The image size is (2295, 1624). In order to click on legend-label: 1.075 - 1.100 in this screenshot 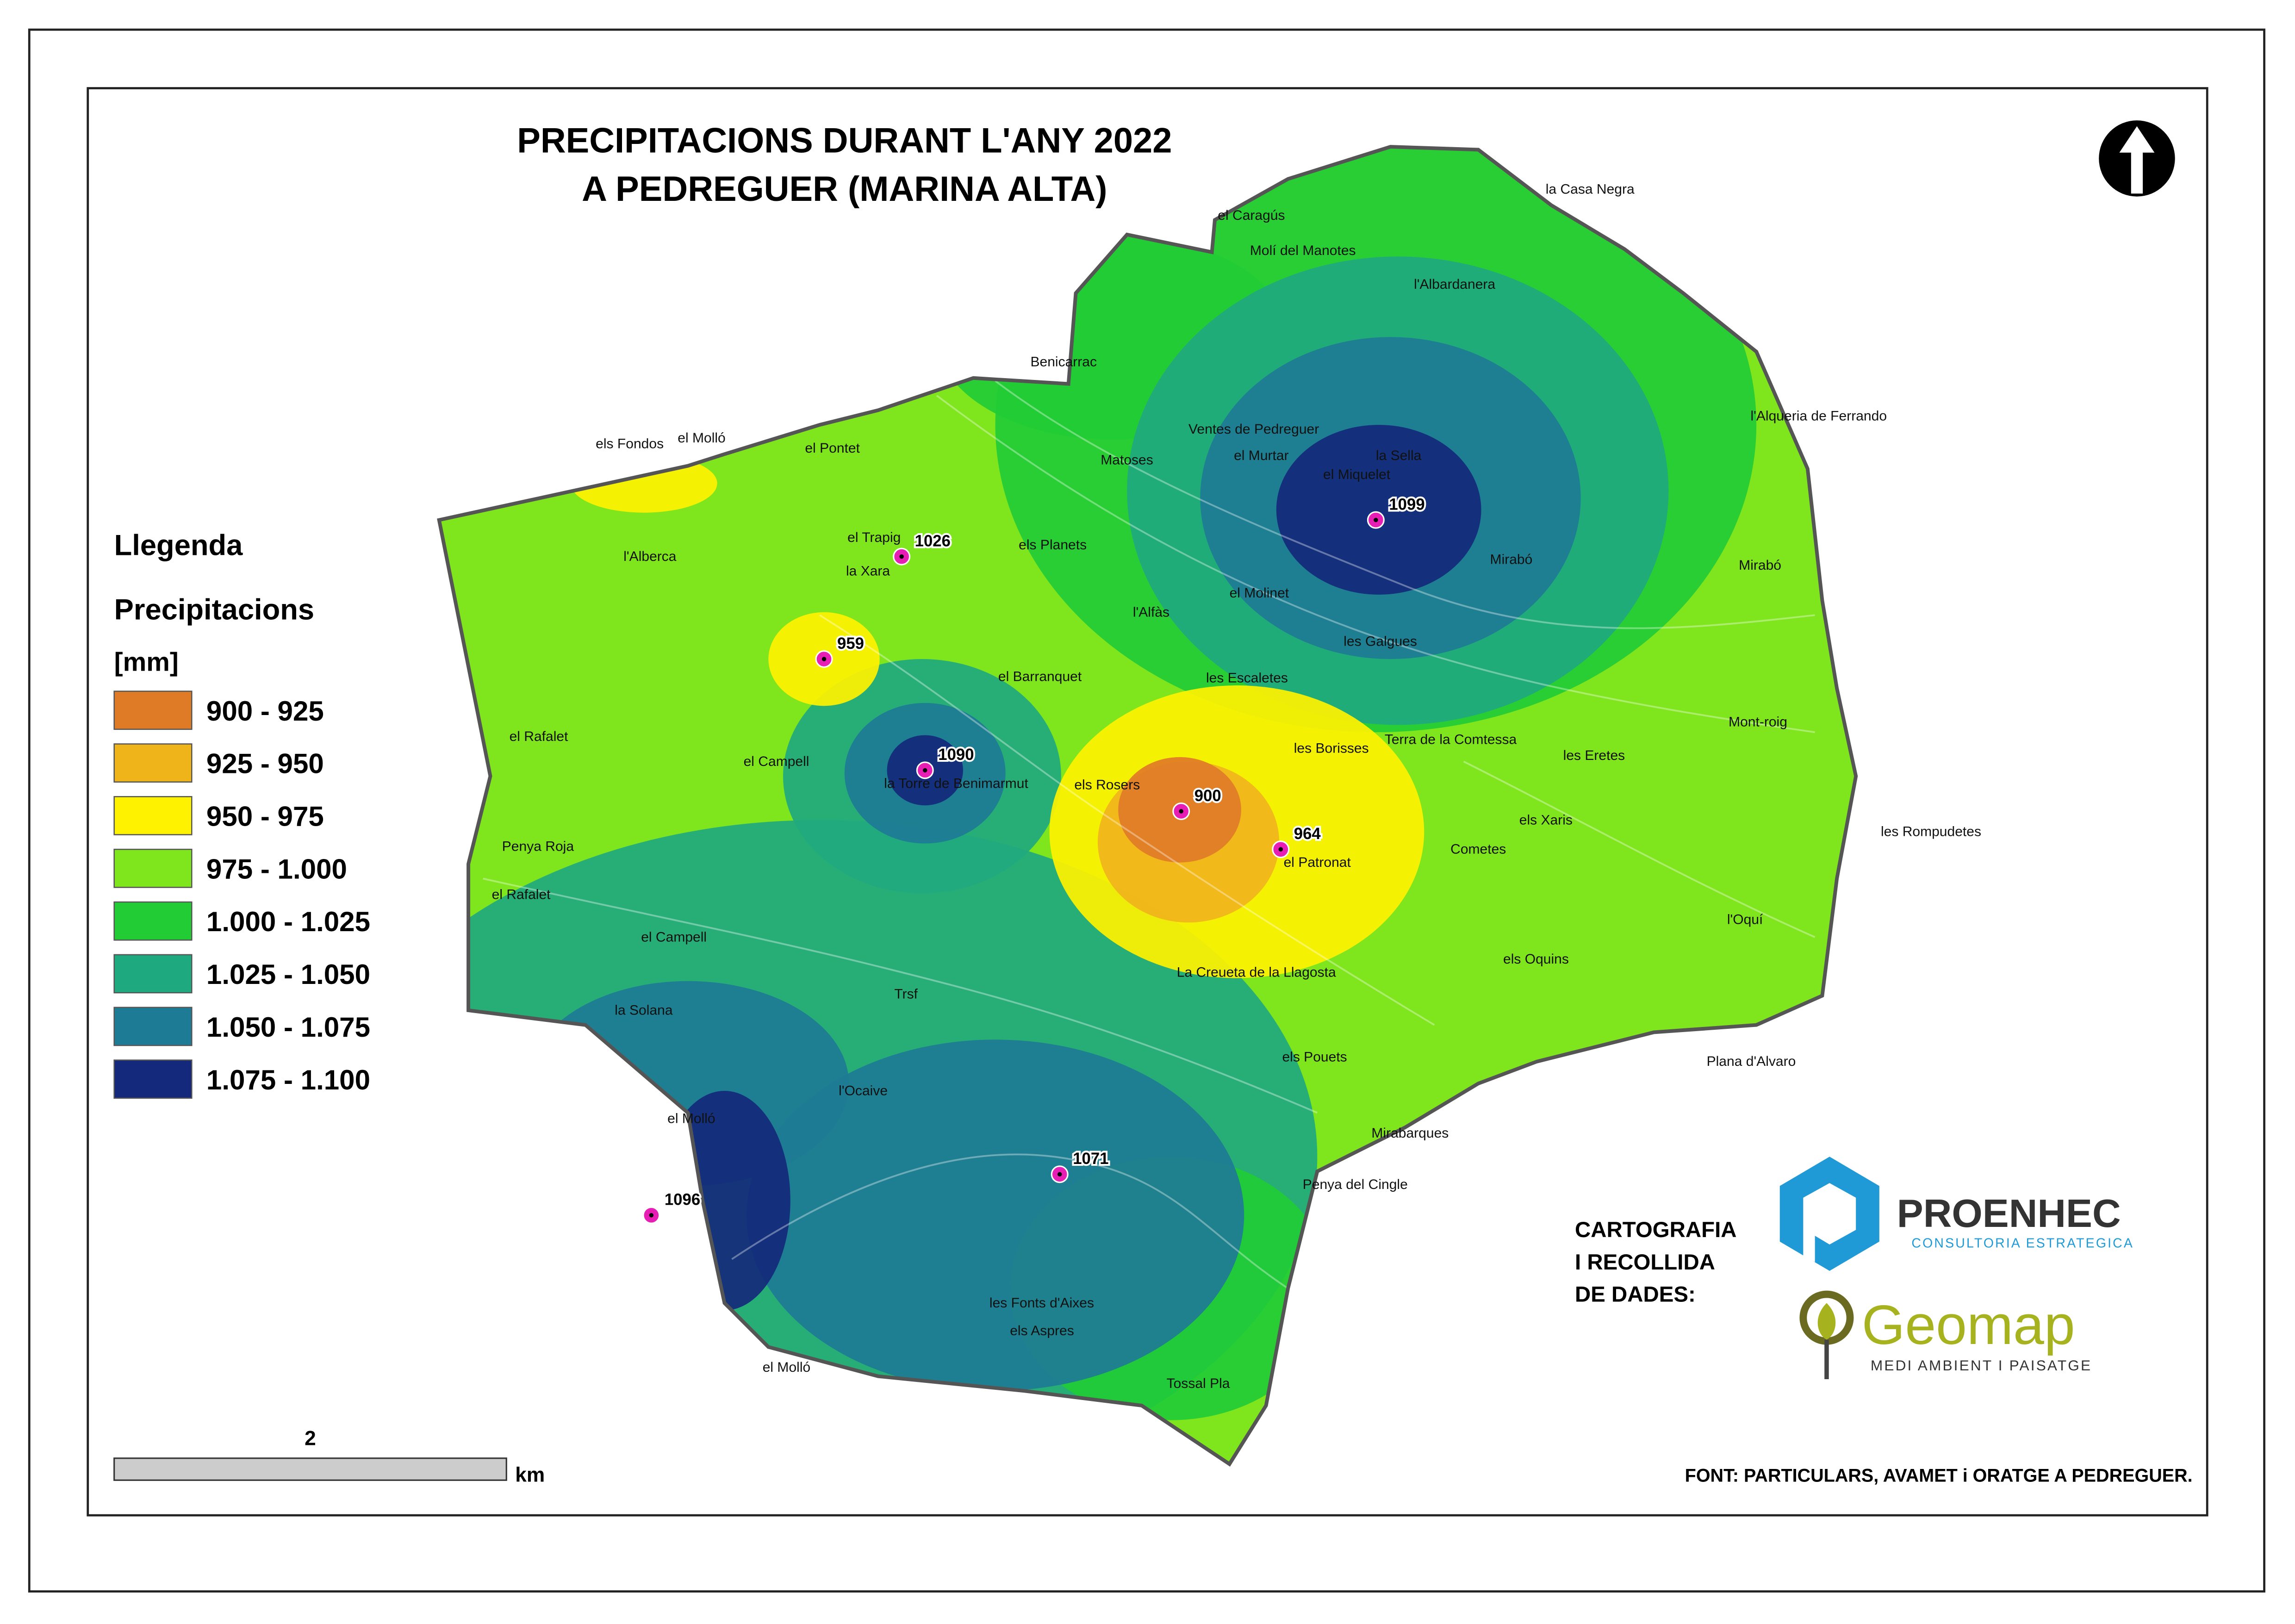, I will do `click(288, 1079)`.